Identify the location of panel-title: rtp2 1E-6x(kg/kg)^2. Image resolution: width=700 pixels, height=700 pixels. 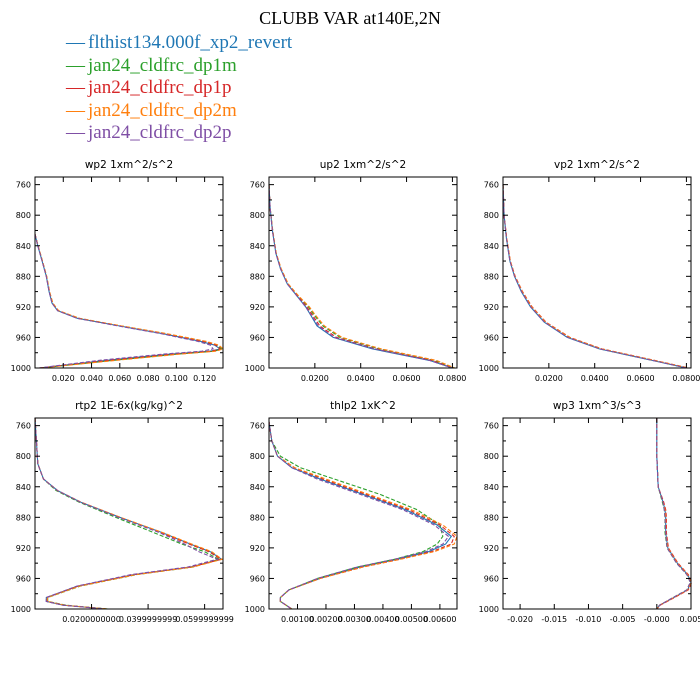
(129, 406).